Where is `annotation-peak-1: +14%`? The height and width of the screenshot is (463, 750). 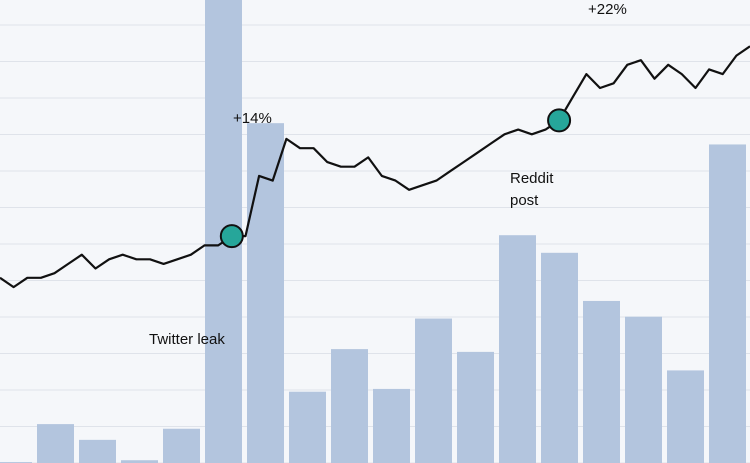 annotation-peak-1: +14% is located at coordinates (252, 118).